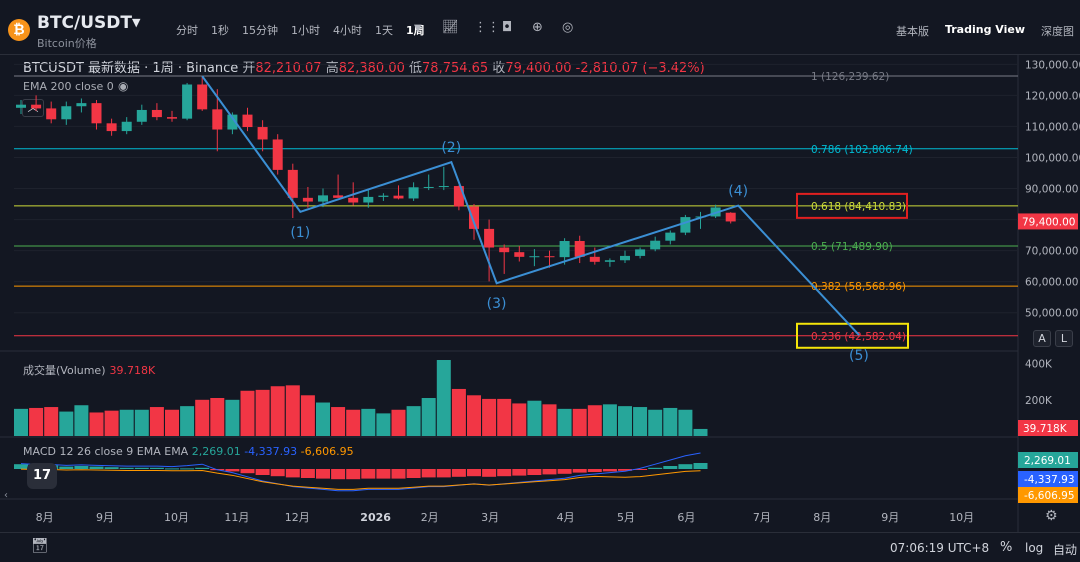 The image size is (1080, 562). I want to click on interval-tab: 1秒, so click(220, 30).